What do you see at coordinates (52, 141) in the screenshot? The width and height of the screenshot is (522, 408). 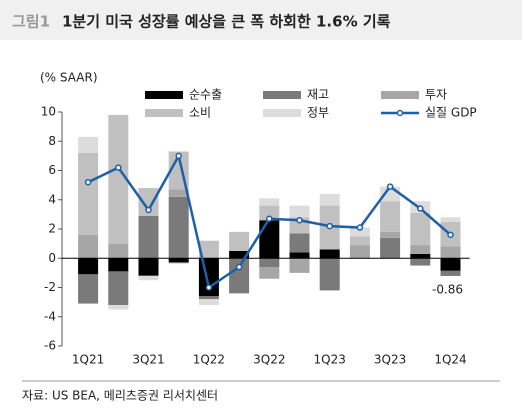 I see `y-tick-label: 8` at bounding box center [52, 141].